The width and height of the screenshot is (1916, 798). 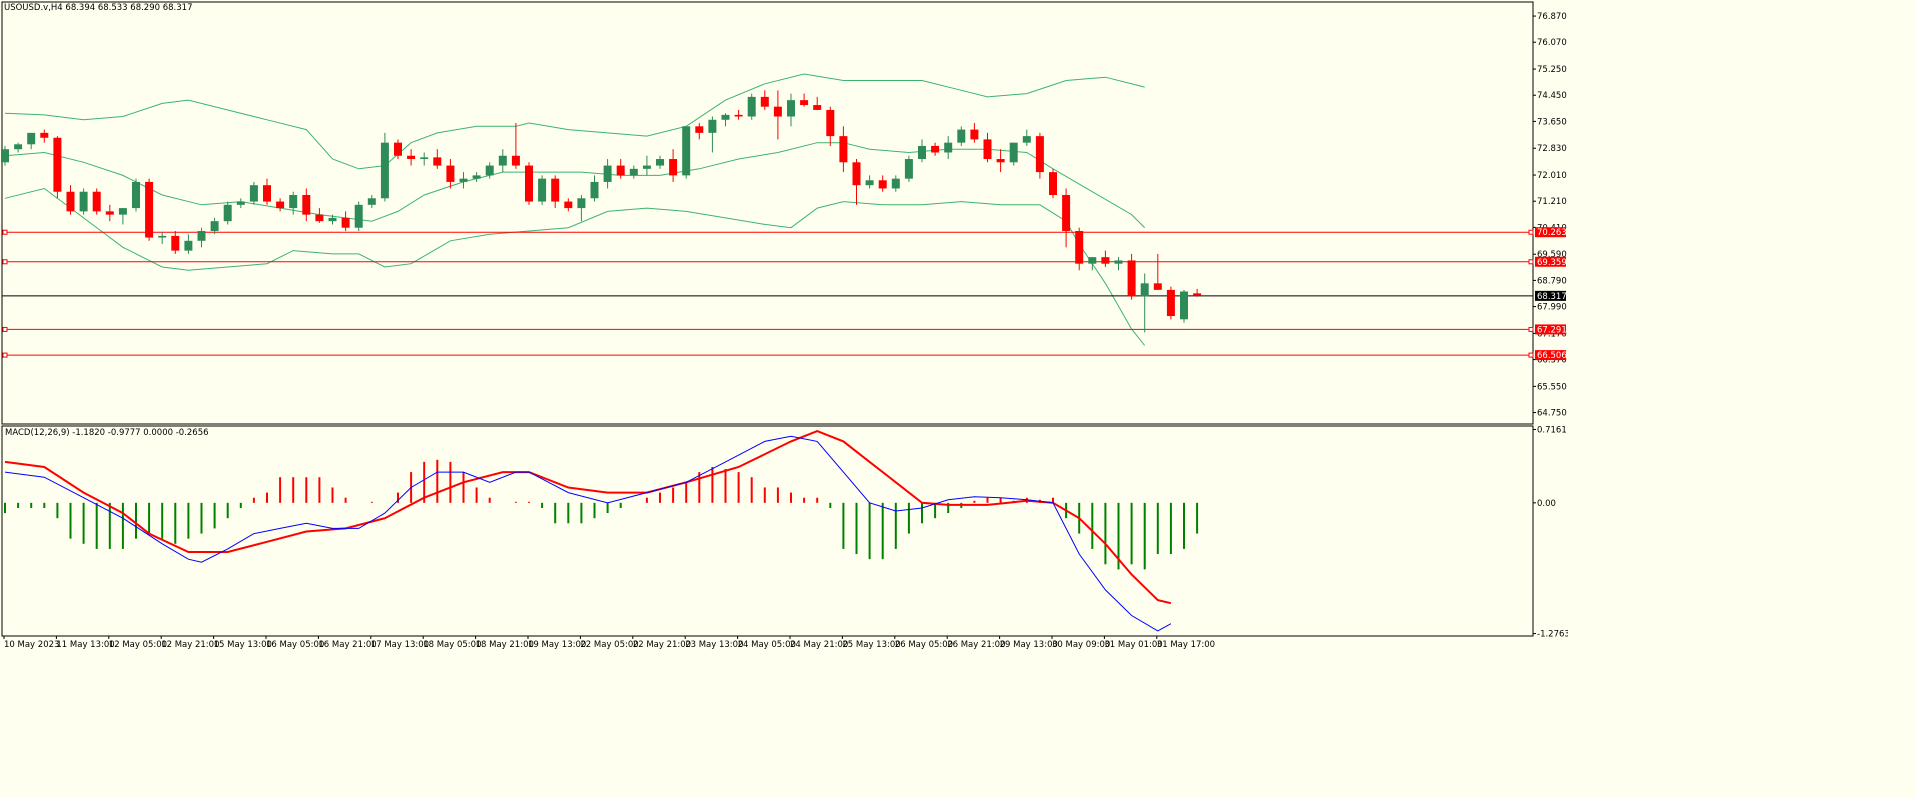 What do you see at coordinates (609, 645) in the screenshot?
I see `time-axis-label: 22 May 05:00` at bounding box center [609, 645].